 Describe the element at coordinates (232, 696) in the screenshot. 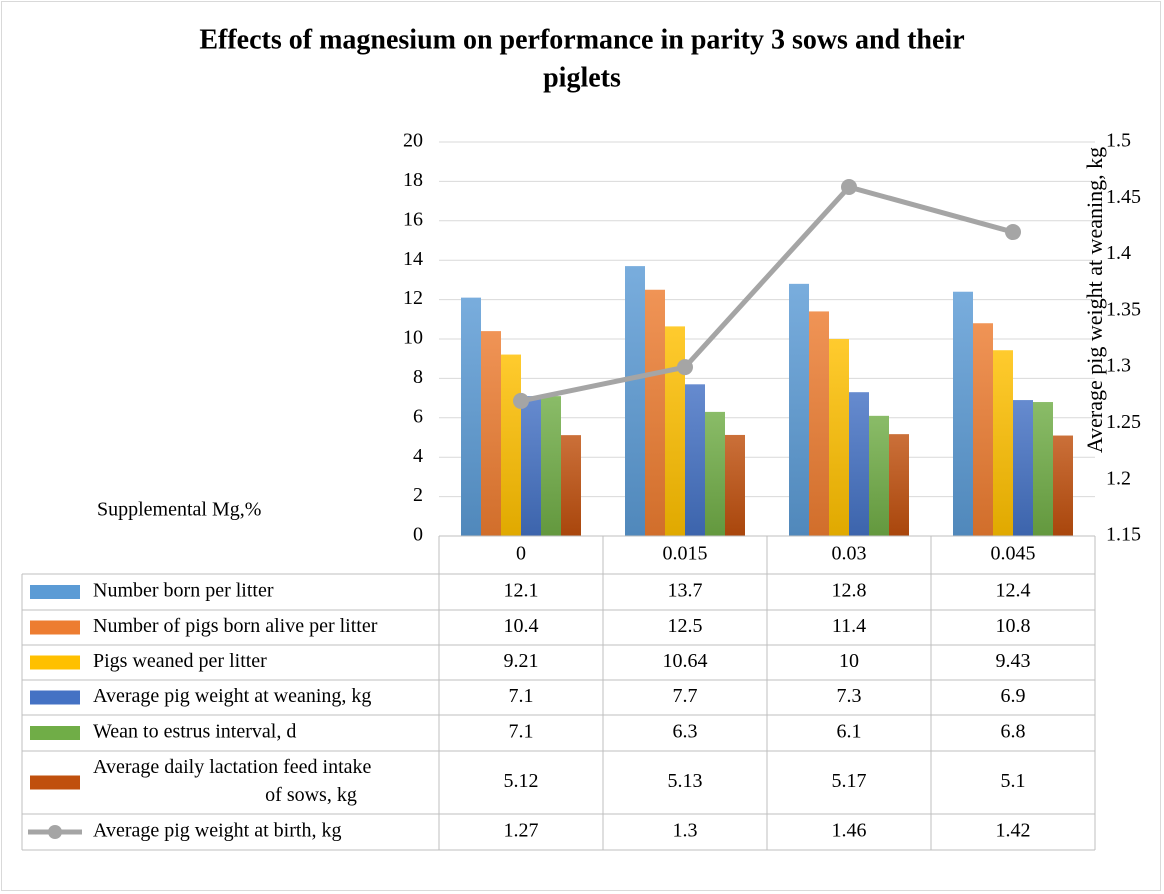

I see `series-name: Average pig weight at weaning, kg` at that location.